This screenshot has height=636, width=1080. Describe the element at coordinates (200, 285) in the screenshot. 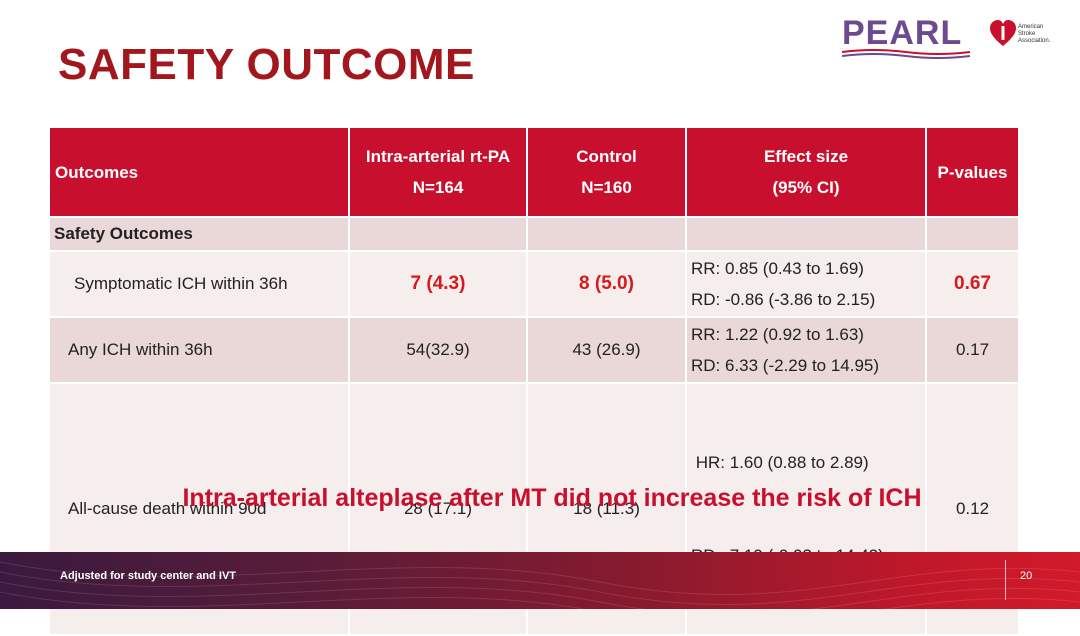

I see `row-label: Symptomatic ICH within 36h` at that location.